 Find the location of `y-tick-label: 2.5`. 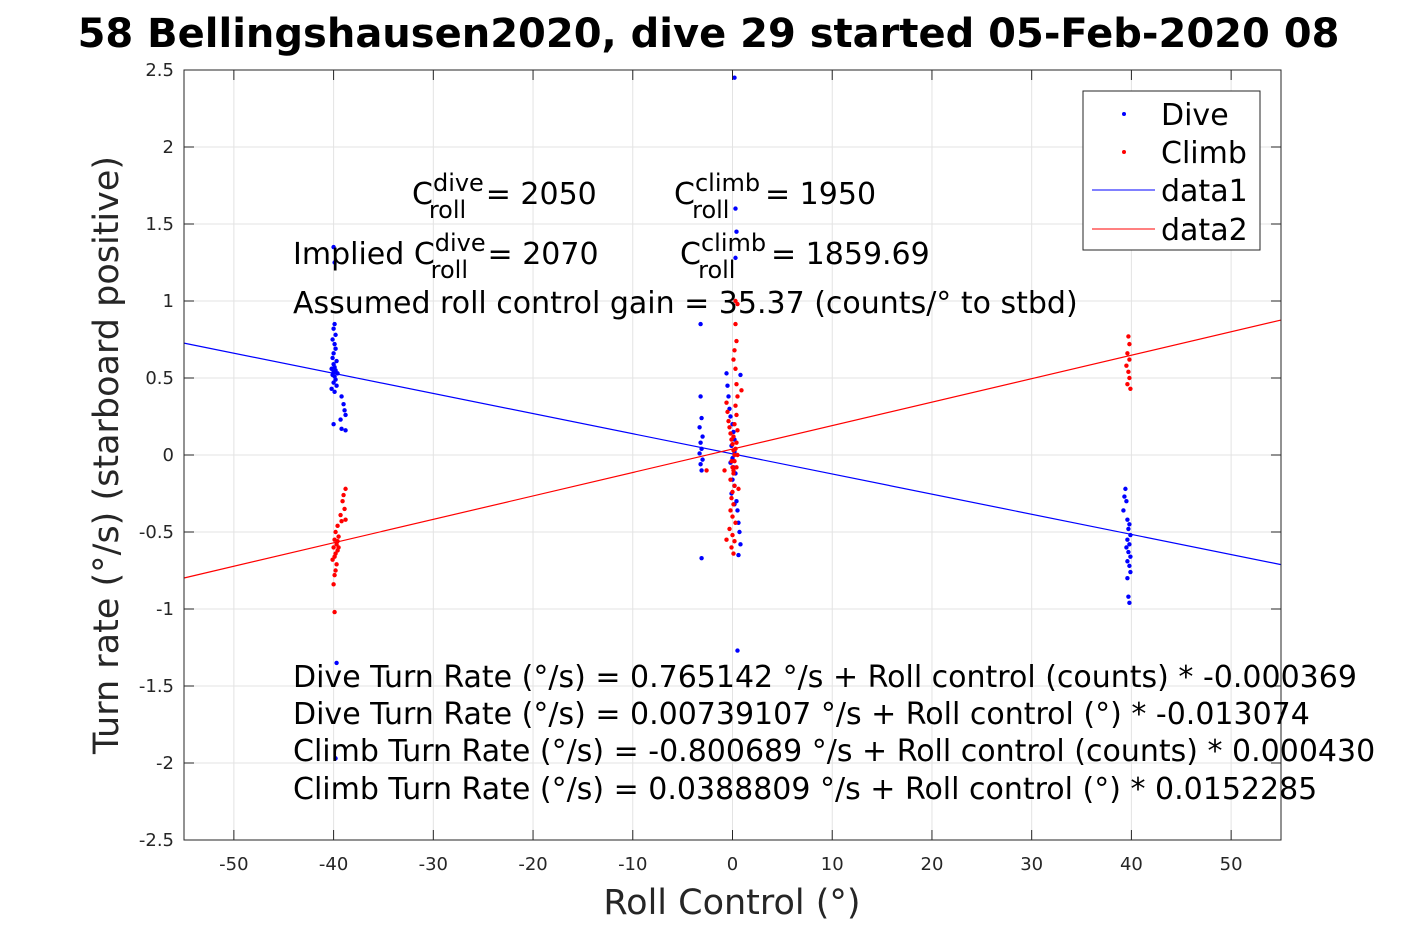

y-tick-label: 2.5 is located at coordinates (159, 70).